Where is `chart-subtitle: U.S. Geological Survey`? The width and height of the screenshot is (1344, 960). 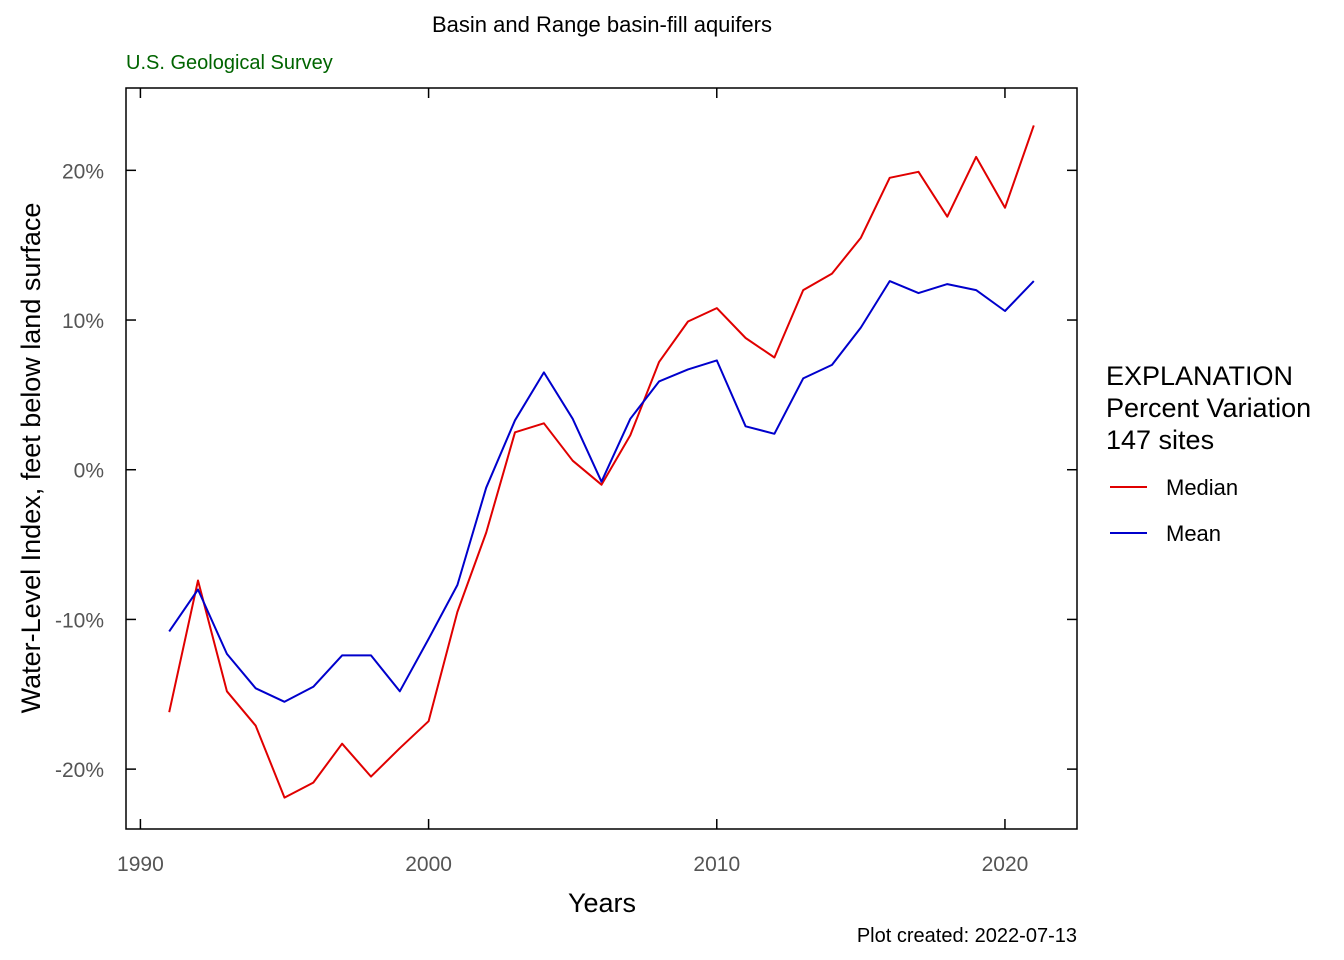 chart-subtitle: U.S. Geological Survey is located at coordinates (229, 63).